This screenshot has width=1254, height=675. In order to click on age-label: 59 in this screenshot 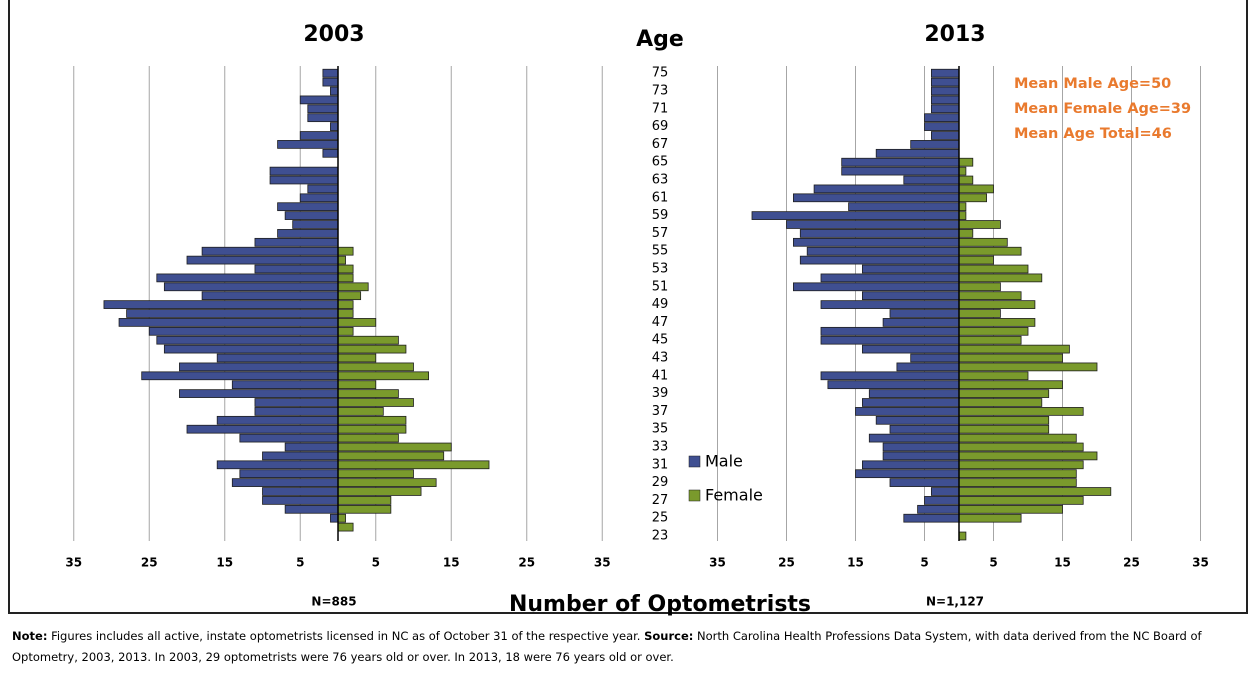, I will do `click(660, 215)`.